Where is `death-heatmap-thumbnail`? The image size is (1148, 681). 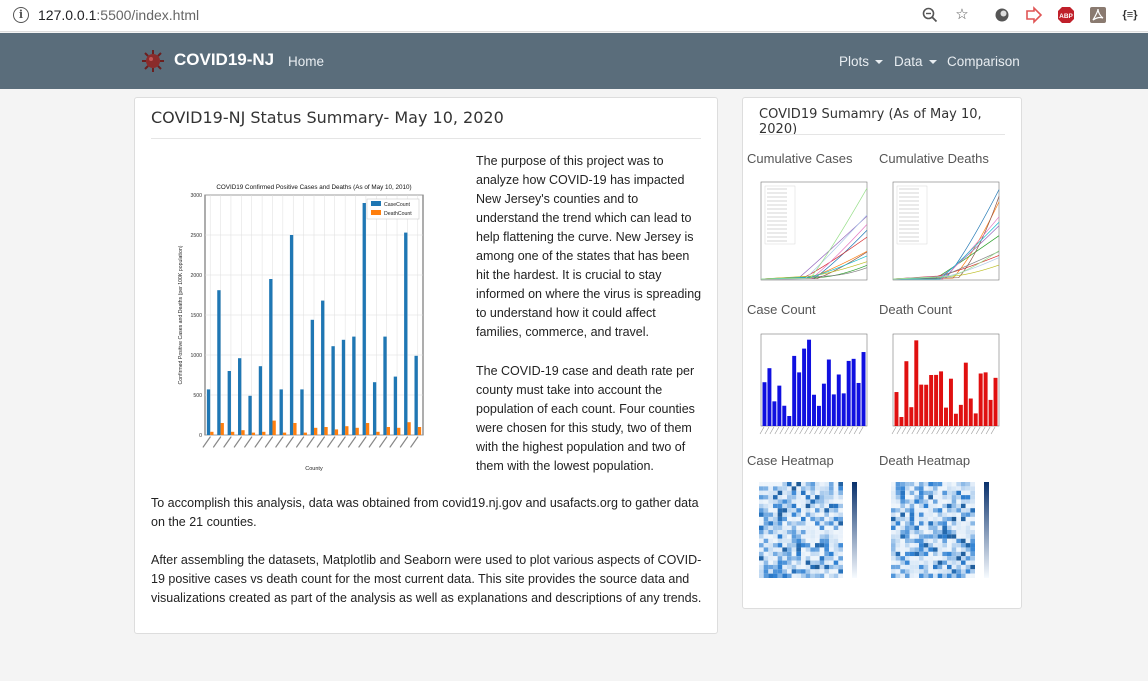
death-heatmap-thumbnail is located at coordinates (941, 535).